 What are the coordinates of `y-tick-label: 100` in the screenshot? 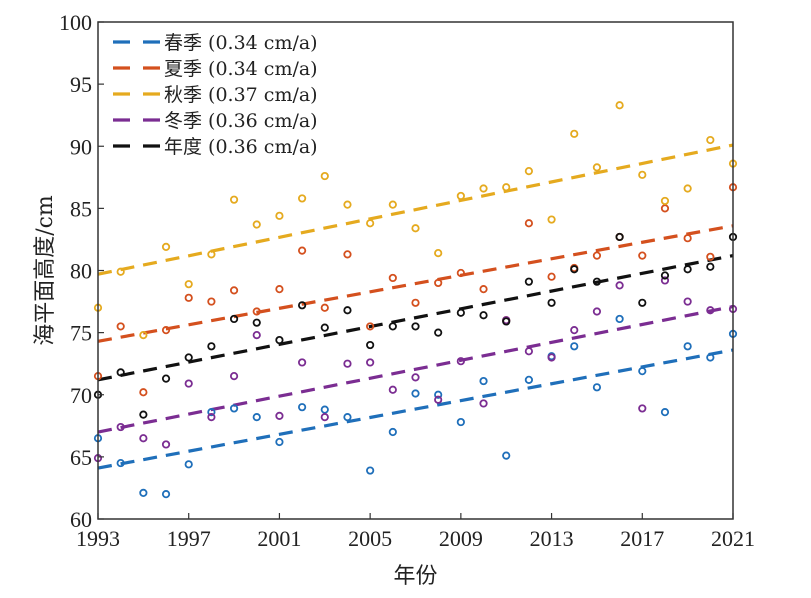 It's located at (75, 22).